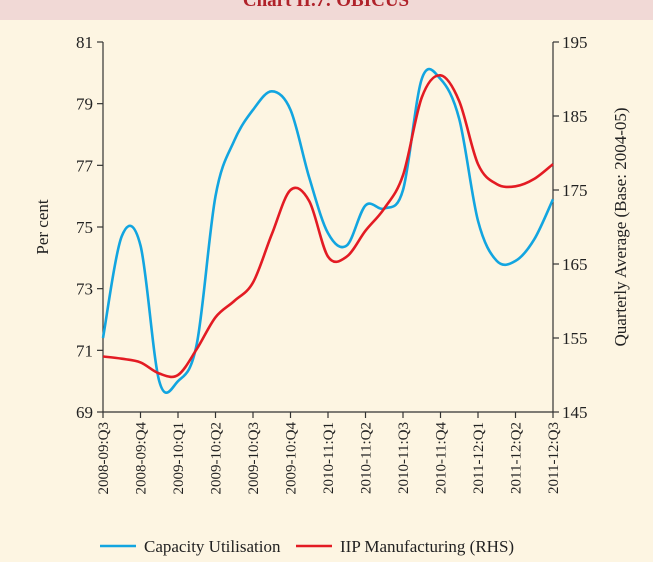 Image resolution: width=653 pixels, height=562 pixels. I want to click on x-tick-label: 2010-11:Q1, so click(329, 458).